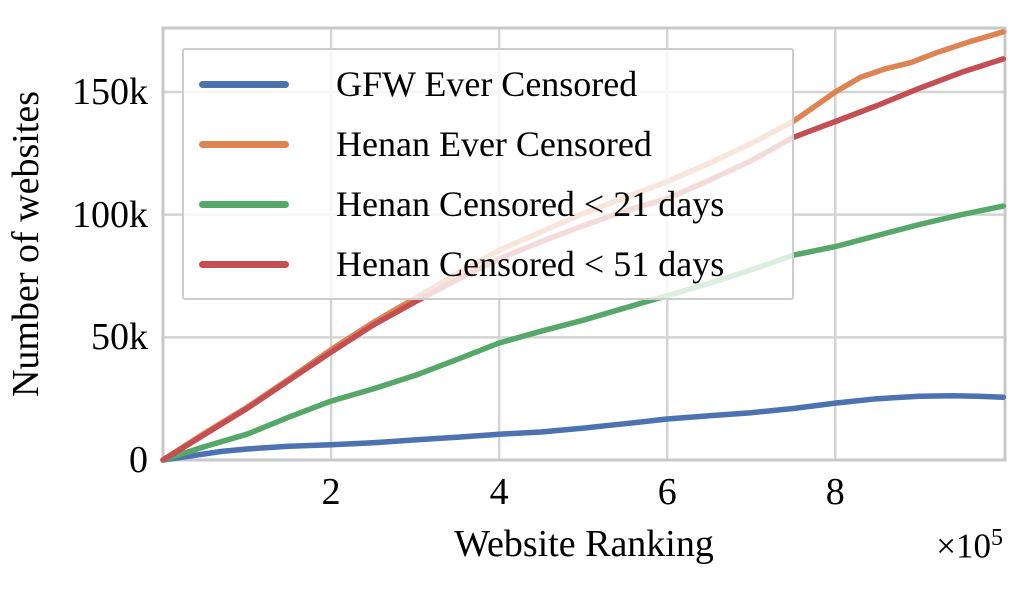 This screenshot has width=1013, height=600. I want to click on legend-item-gfw-ever-censored: GFW Ever Censored, so click(488, 84).